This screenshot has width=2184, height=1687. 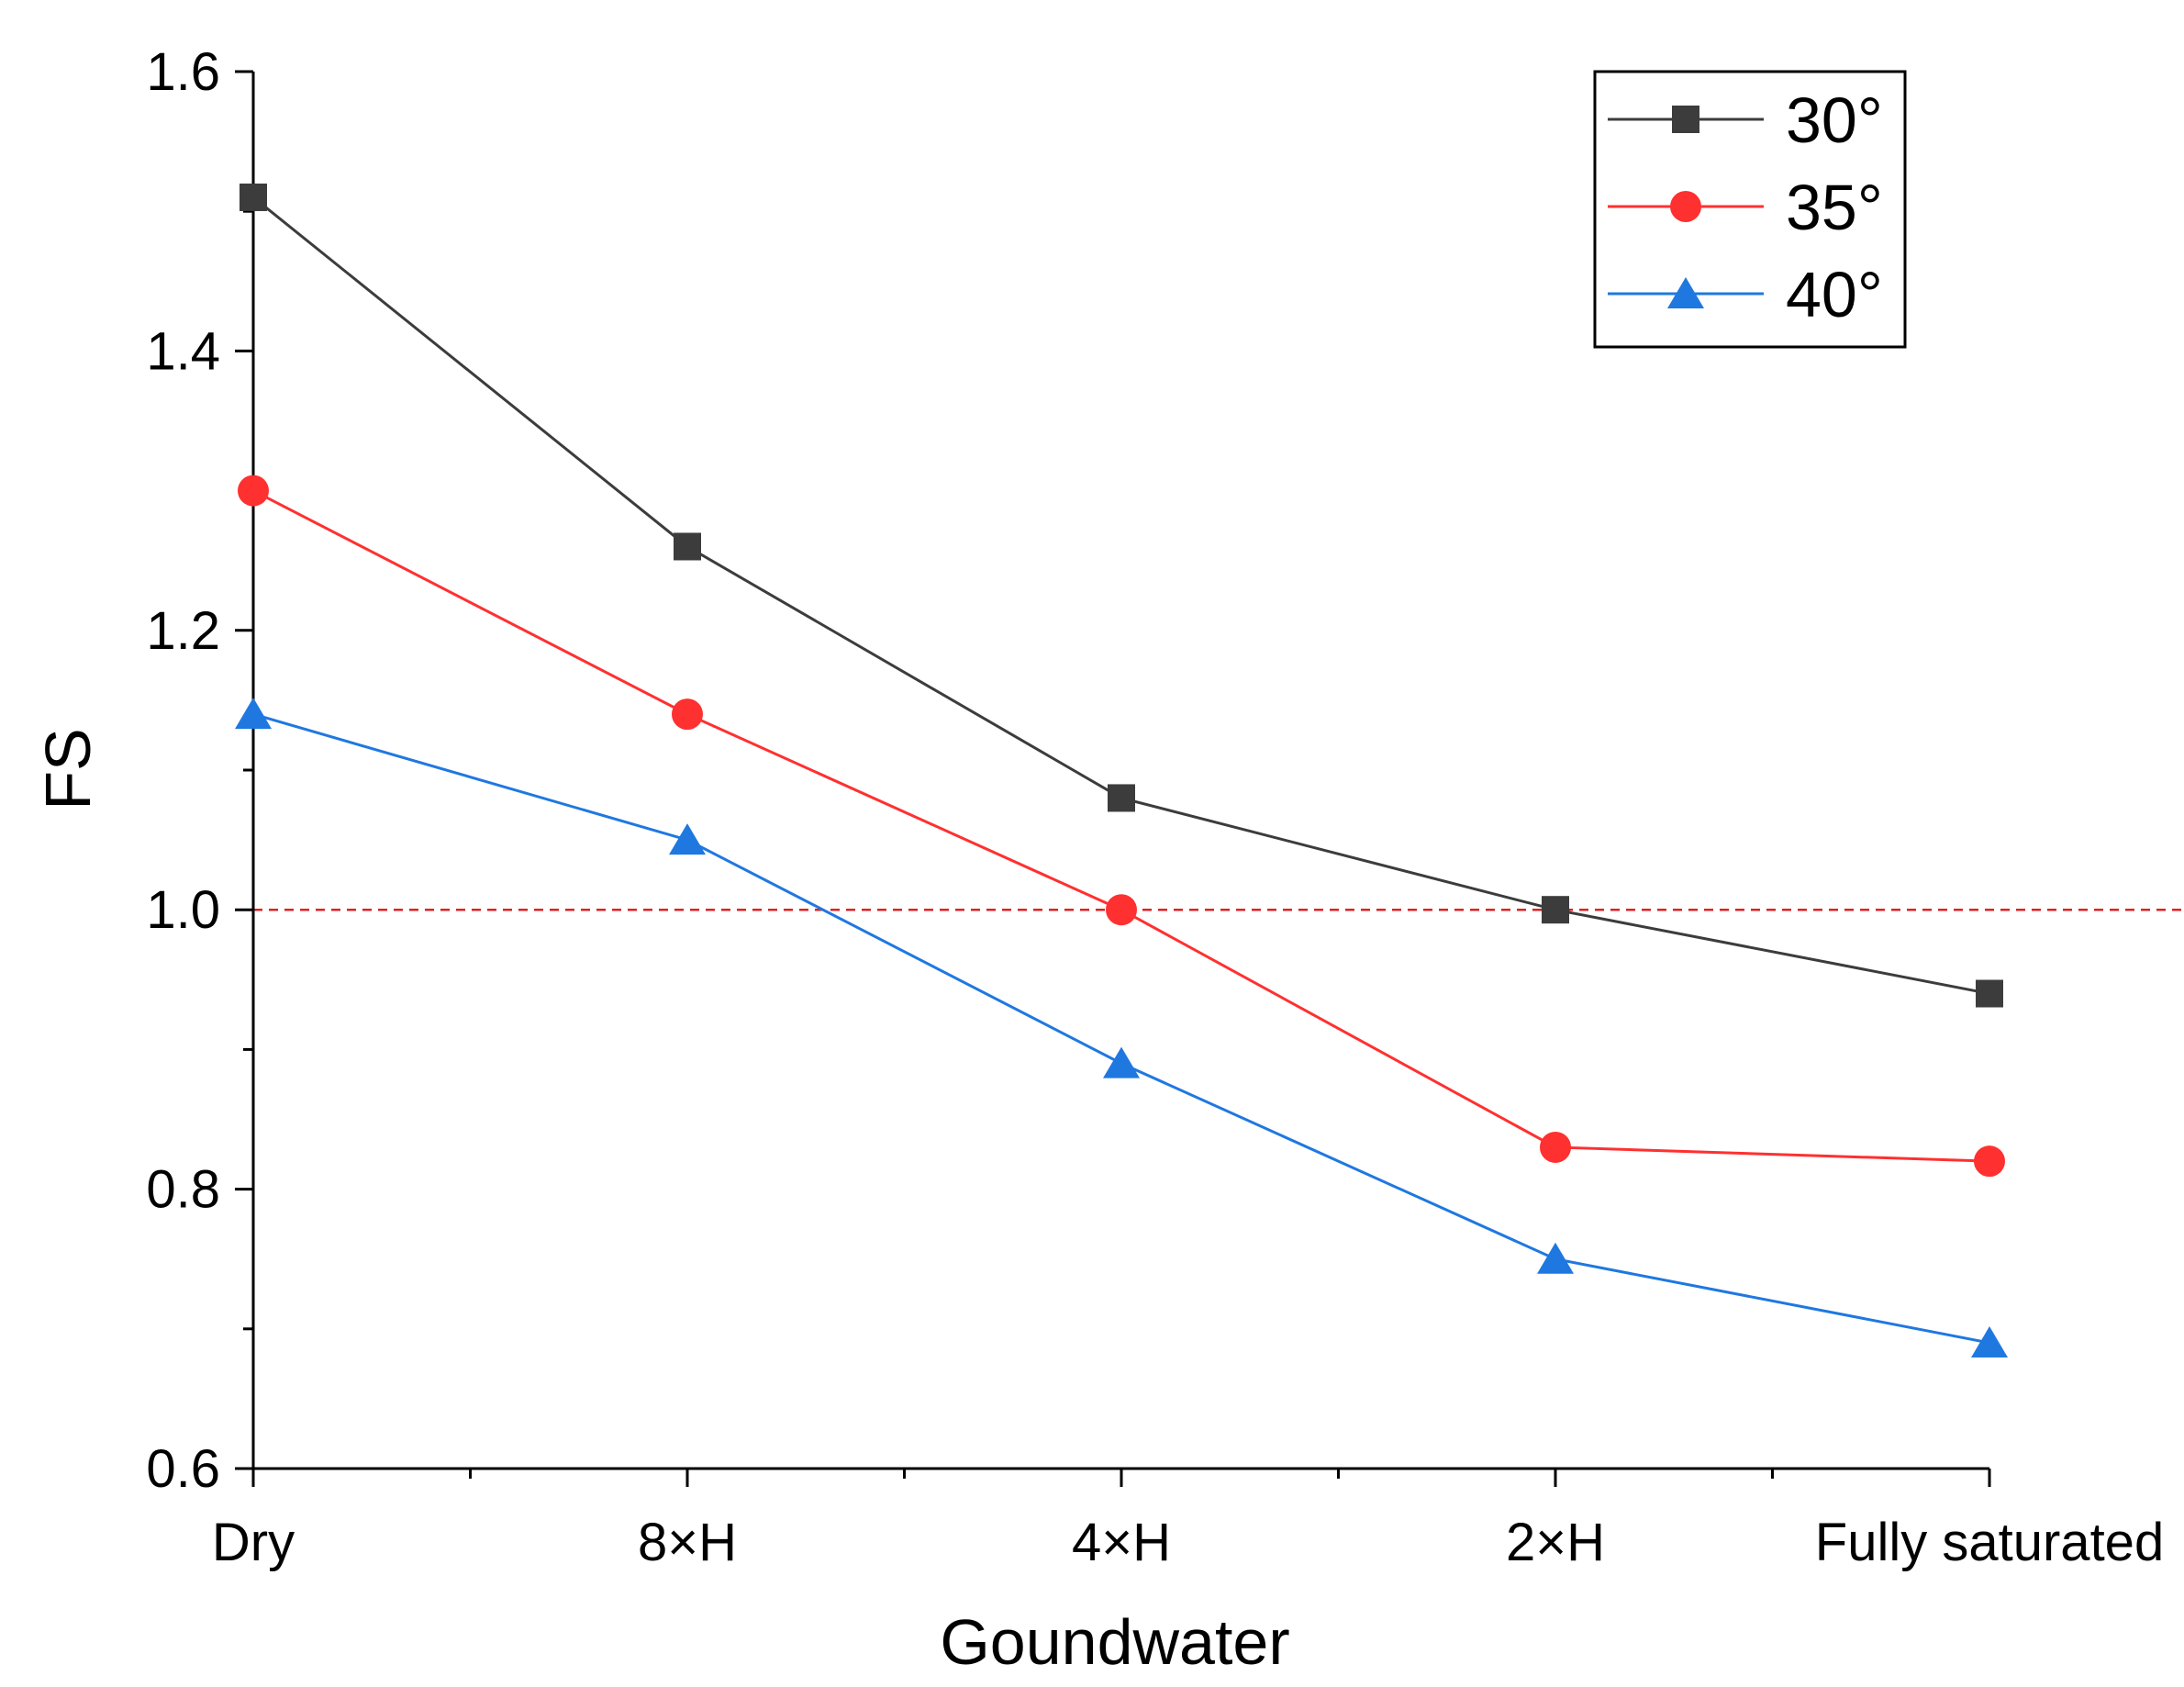 What do you see at coordinates (1834, 207) in the screenshot?
I see `legend-label: 35°` at bounding box center [1834, 207].